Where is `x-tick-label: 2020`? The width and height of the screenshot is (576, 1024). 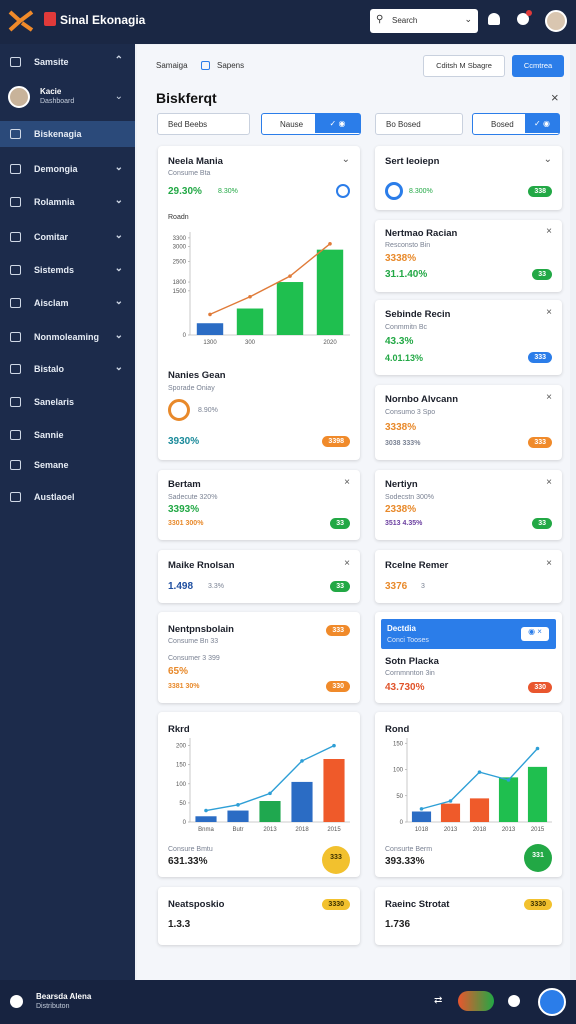
x-tick-label: 2020 is located at coordinates (330, 343).